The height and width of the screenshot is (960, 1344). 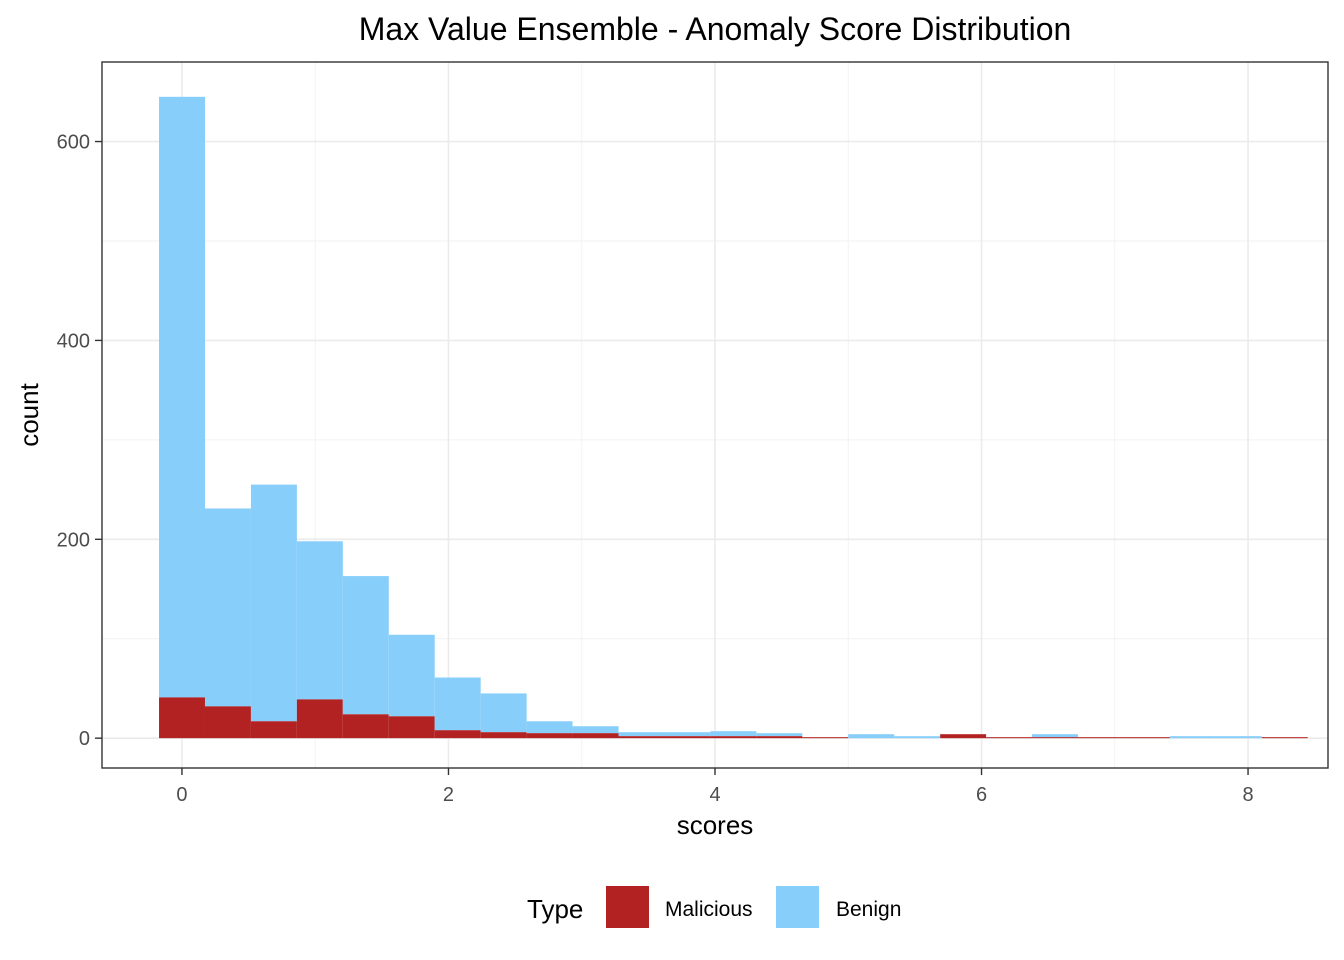 What do you see at coordinates (73, 540) in the screenshot?
I see `y-tick-label: 200` at bounding box center [73, 540].